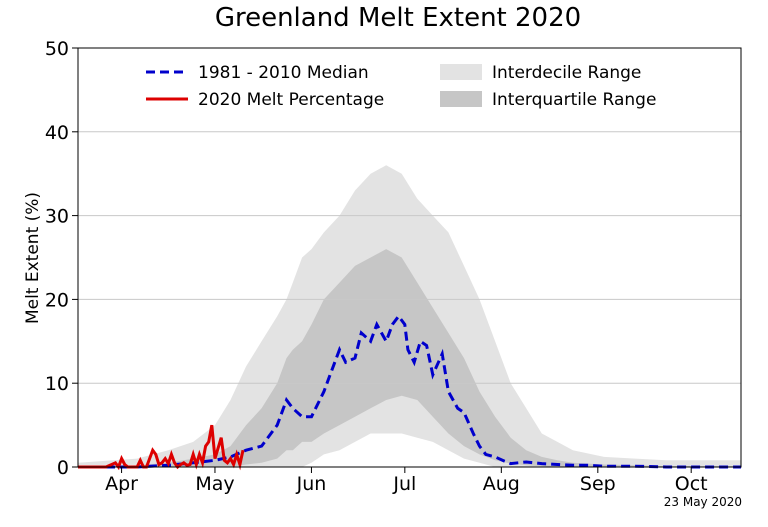 Image resolution: width=768 pixels, height=527 pixels. What do you see at coordinates (63, 468) in the screenshot?
I see `y-tick-label: 0` at bounding box center [63, 468].